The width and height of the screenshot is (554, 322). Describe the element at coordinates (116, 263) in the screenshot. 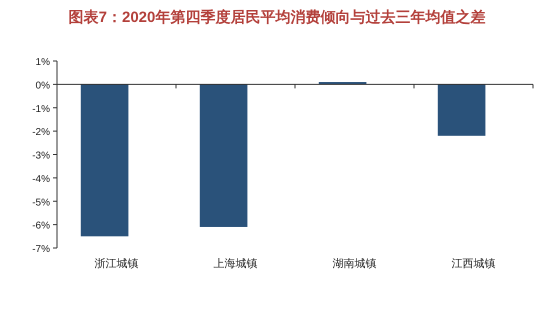

I see `x-tick-label: 浙江城镇` at that location.